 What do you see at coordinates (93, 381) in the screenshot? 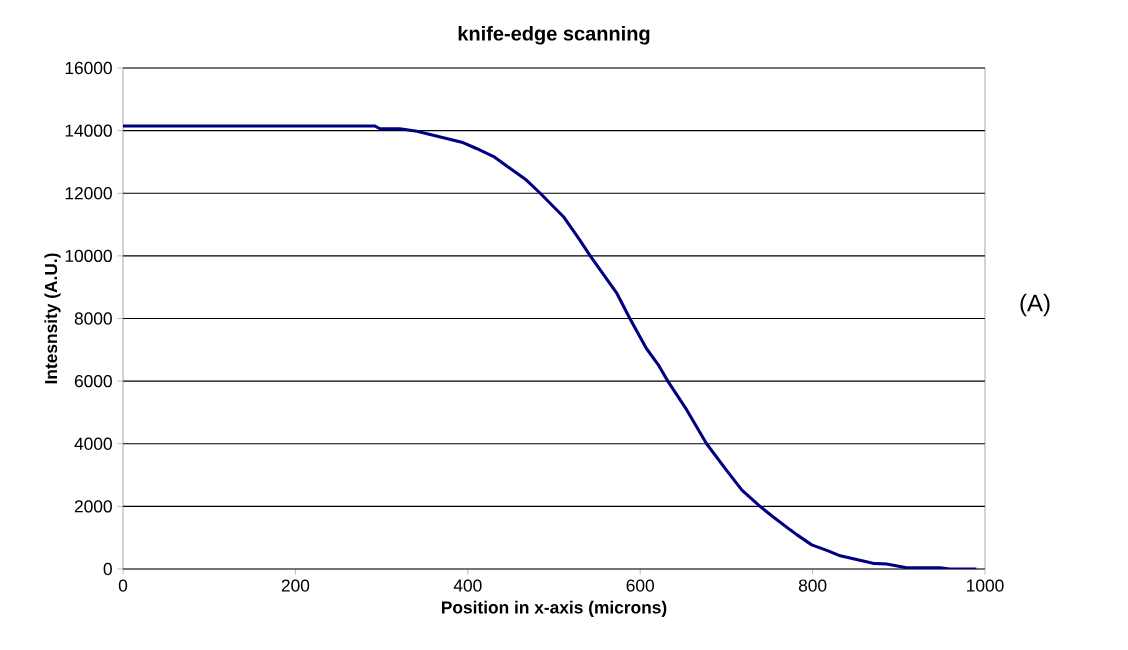
I see `y-tick-label: 6000` at bounding box center [93, 381].